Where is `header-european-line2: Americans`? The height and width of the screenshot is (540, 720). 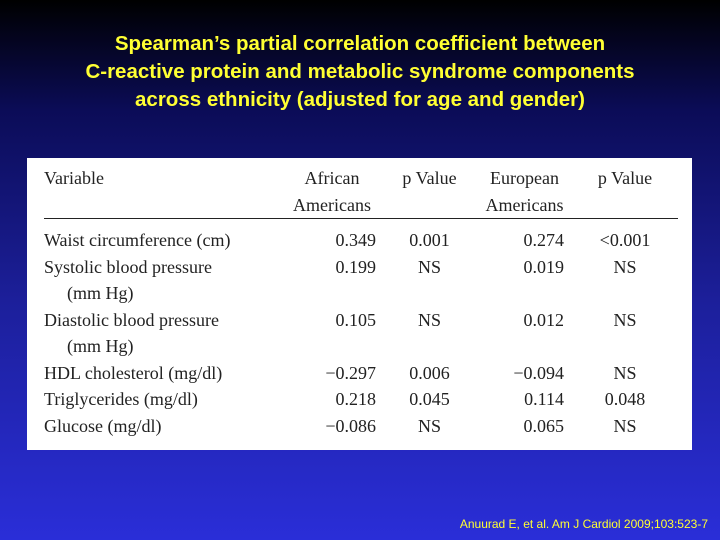
header-european-line2: Americans is located at coordinates (524, 204).